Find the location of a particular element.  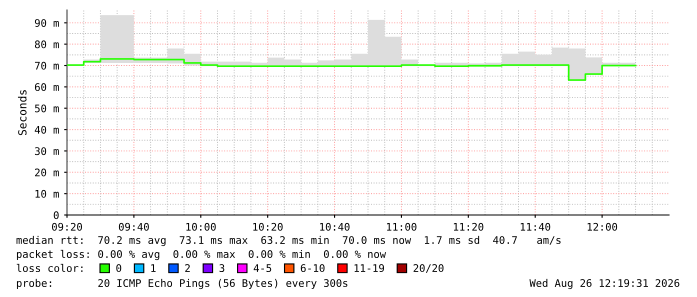

text: Wed Aug 26 12:19:31 2026 is located at coordinates (604, 284).